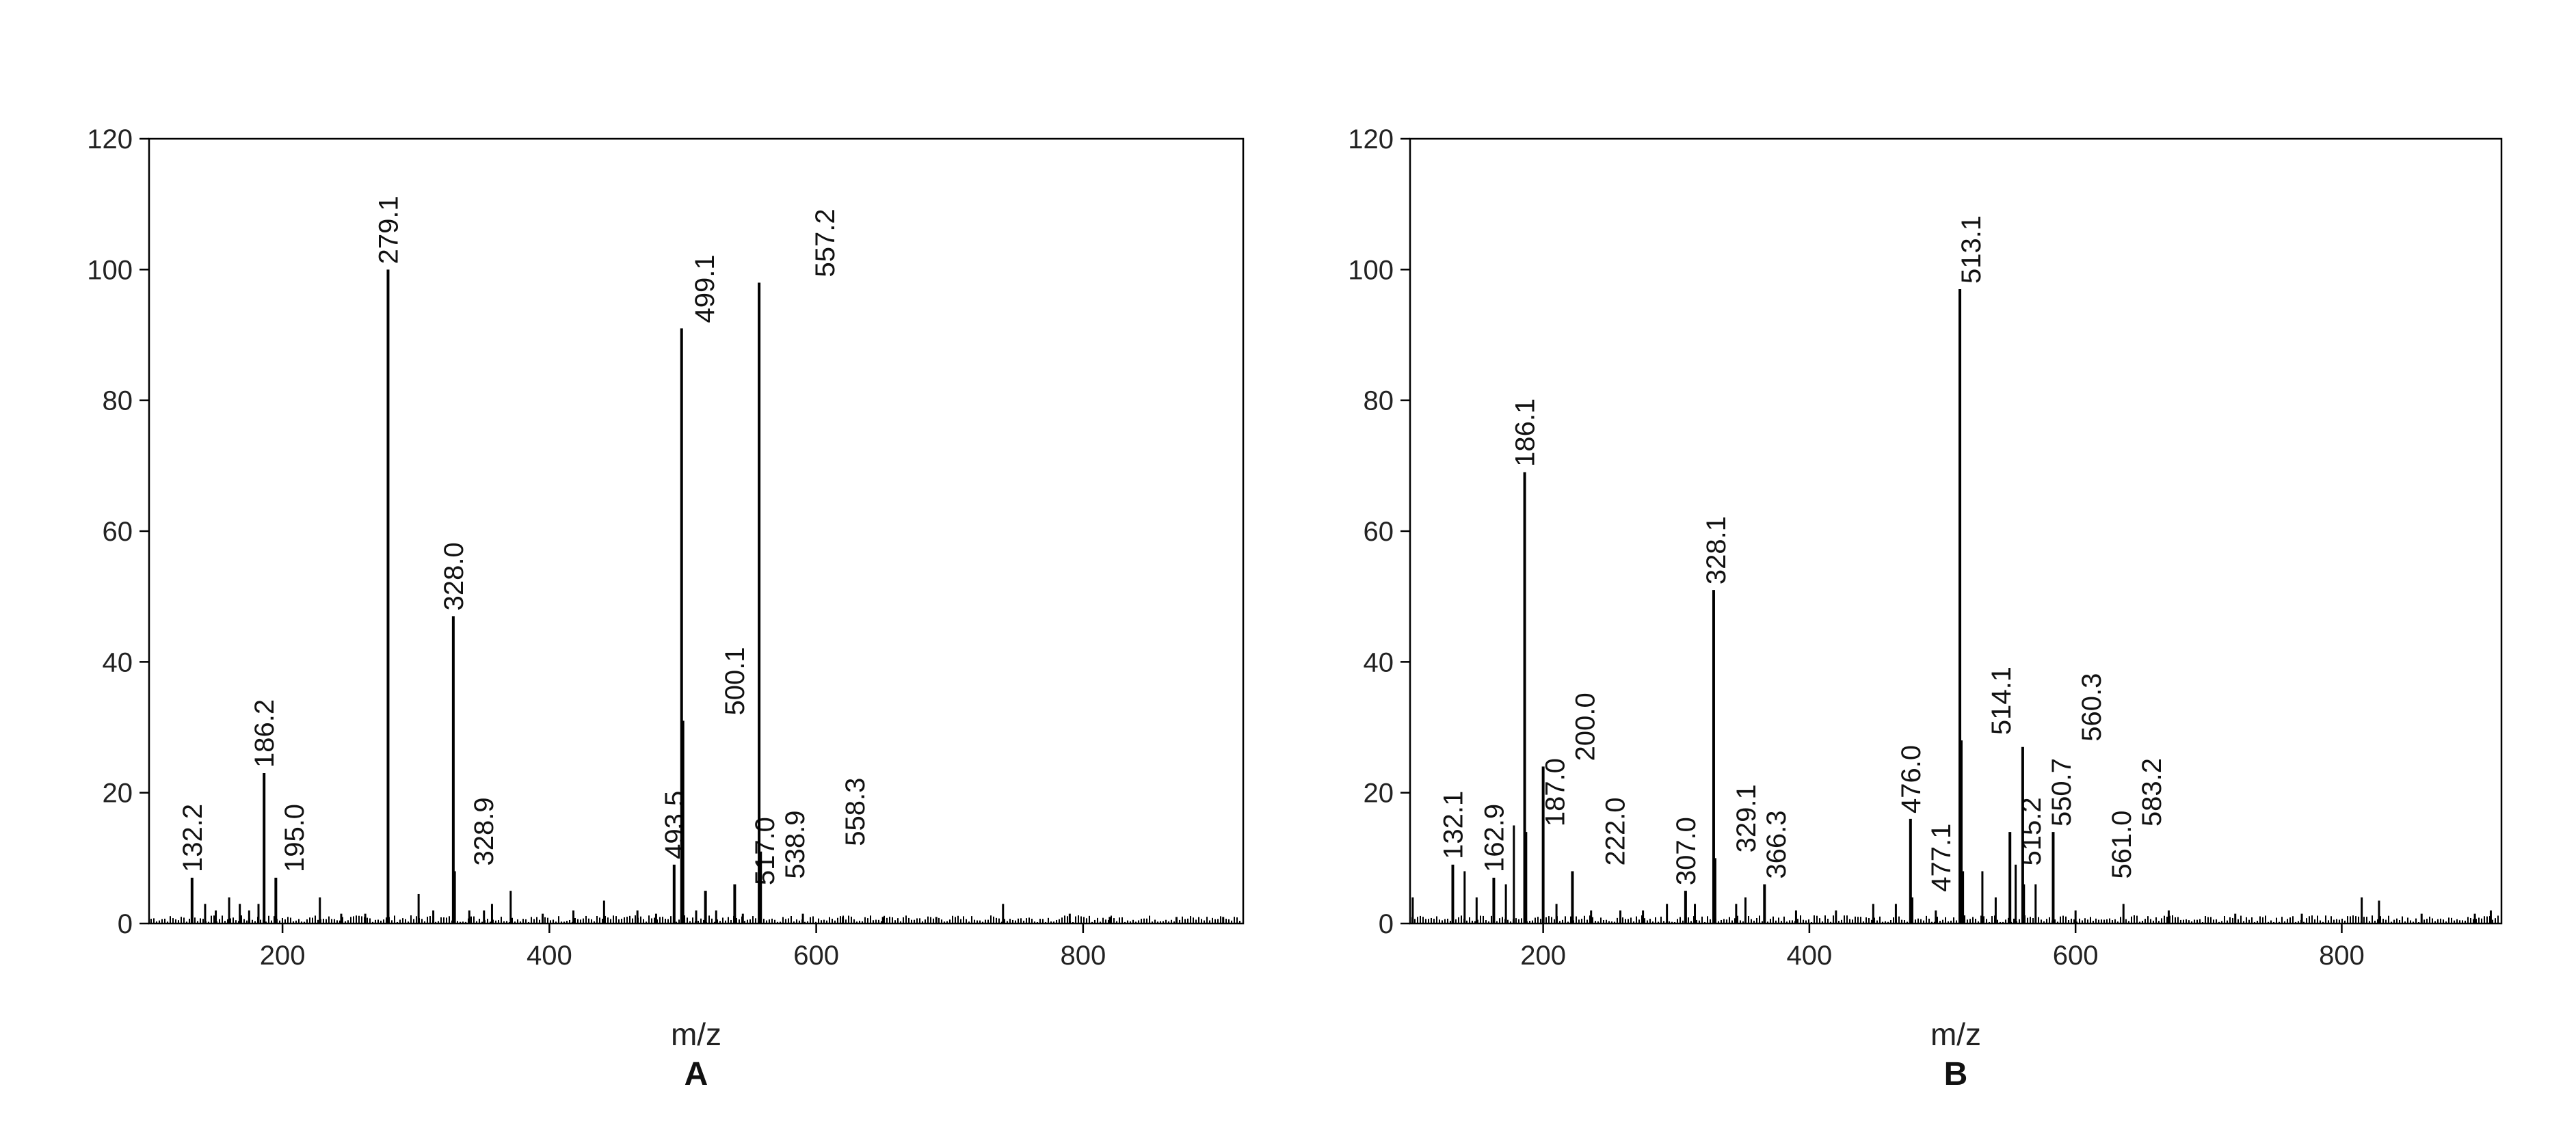 This screenshot has width=2576, height=1132. Describe the element at coordinates (1556, 792) in the screenshot. I see `peak-label: 187.0` at that location.